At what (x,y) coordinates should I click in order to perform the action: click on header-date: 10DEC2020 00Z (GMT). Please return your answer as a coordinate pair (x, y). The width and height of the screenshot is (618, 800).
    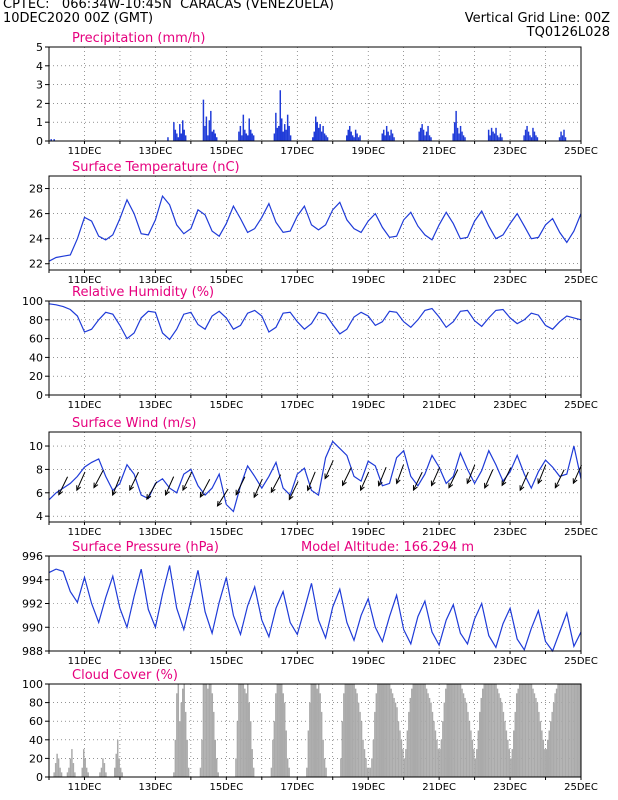
    Looking at the image, I should click on (78, 18).